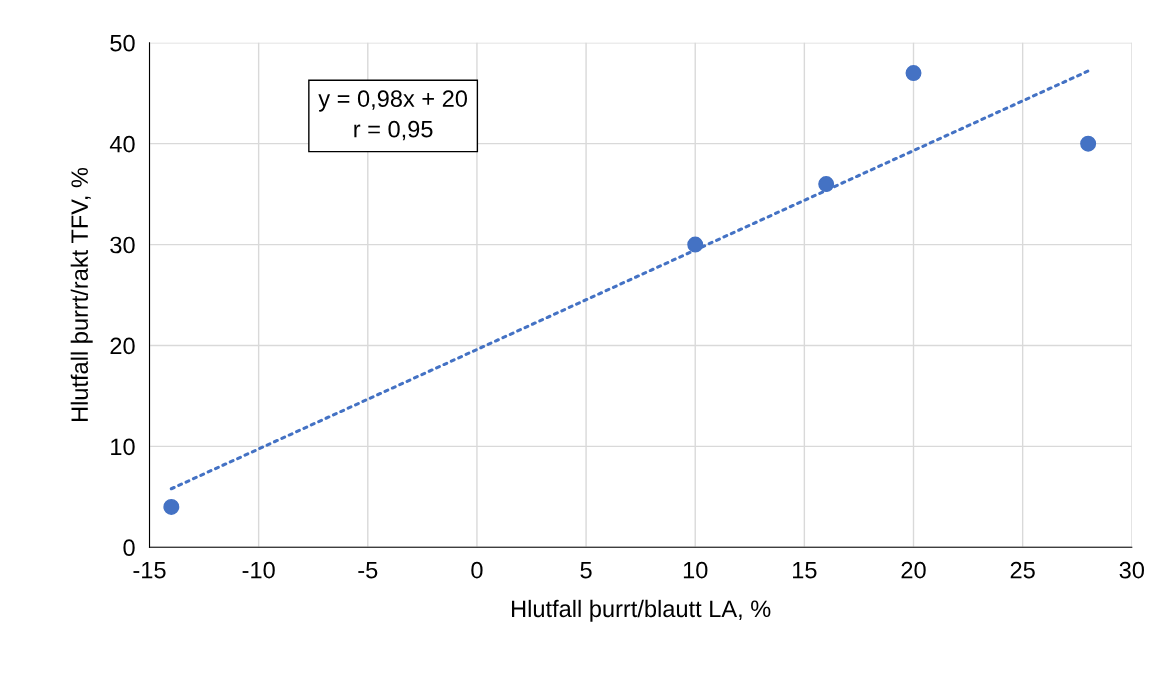 This screenshot has height=679, width=1168. Describe the element at coordinates (258, 570) in the screenshot. I see `x-tick-label: -10` at that location.